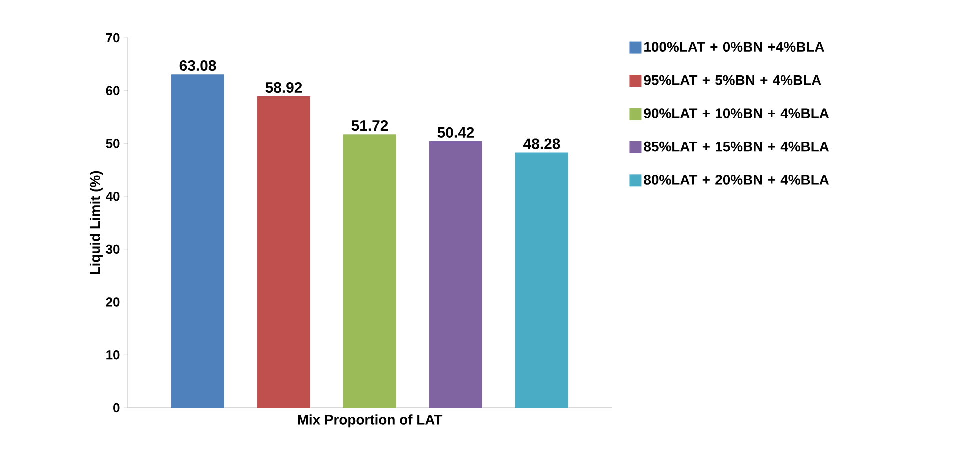 The height and width of the screenshot is (470, 956). What do you see at coordinates (198, 66) in the screenshot?
I see `data-label: 63.08` at bounding box center [198, 66].